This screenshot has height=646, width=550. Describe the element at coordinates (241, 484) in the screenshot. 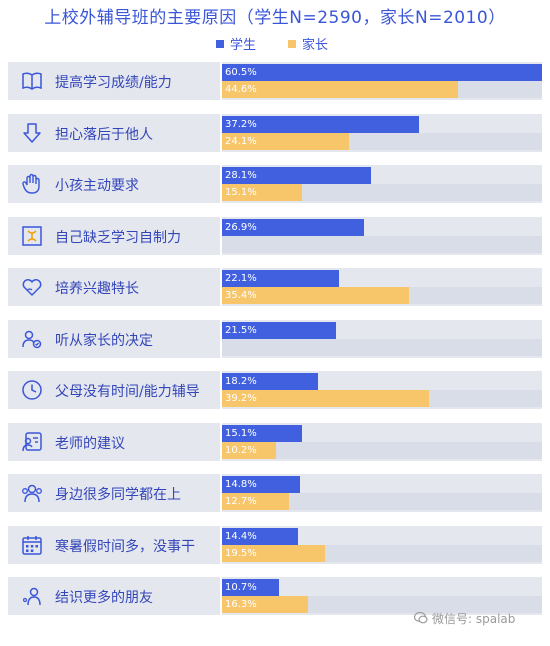

I see `data-label-student: 14.8%` at that location.